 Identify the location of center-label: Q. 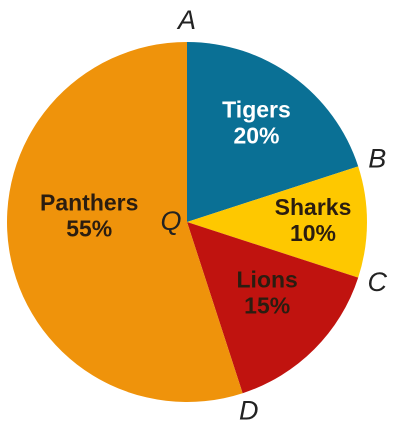
(170, 221).